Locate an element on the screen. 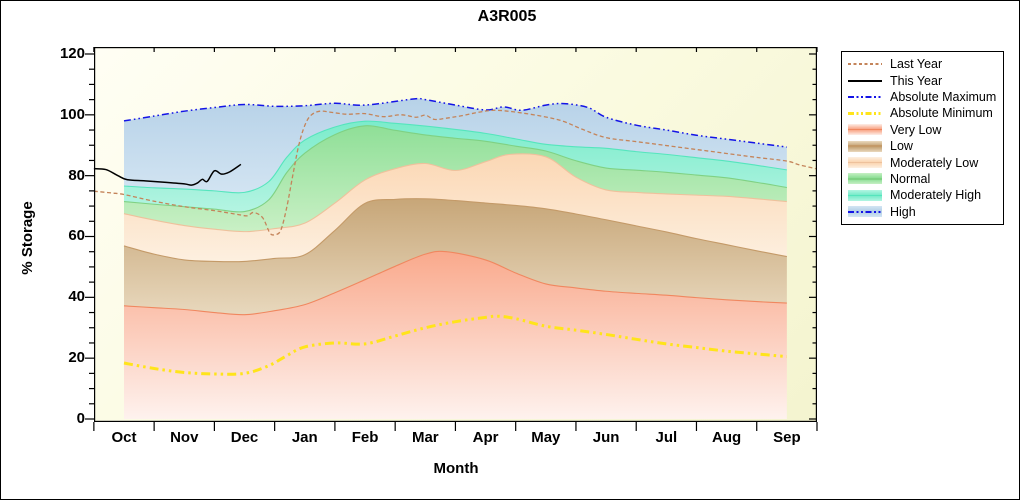  legend-swatch-very-low-icon is located at coordinates (865, 130).